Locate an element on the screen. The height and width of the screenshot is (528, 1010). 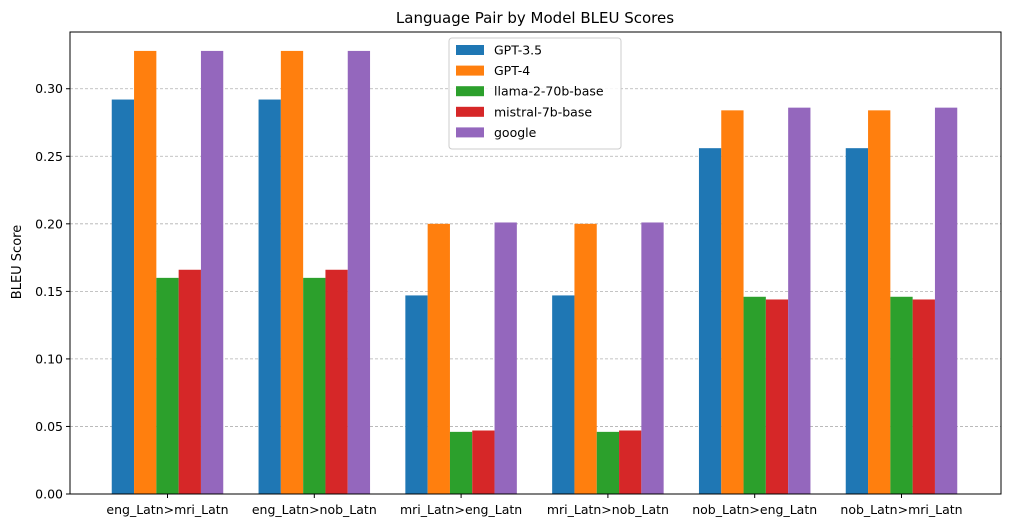
legend-label: mistral-7b-base is located at coordinates (543, 111).